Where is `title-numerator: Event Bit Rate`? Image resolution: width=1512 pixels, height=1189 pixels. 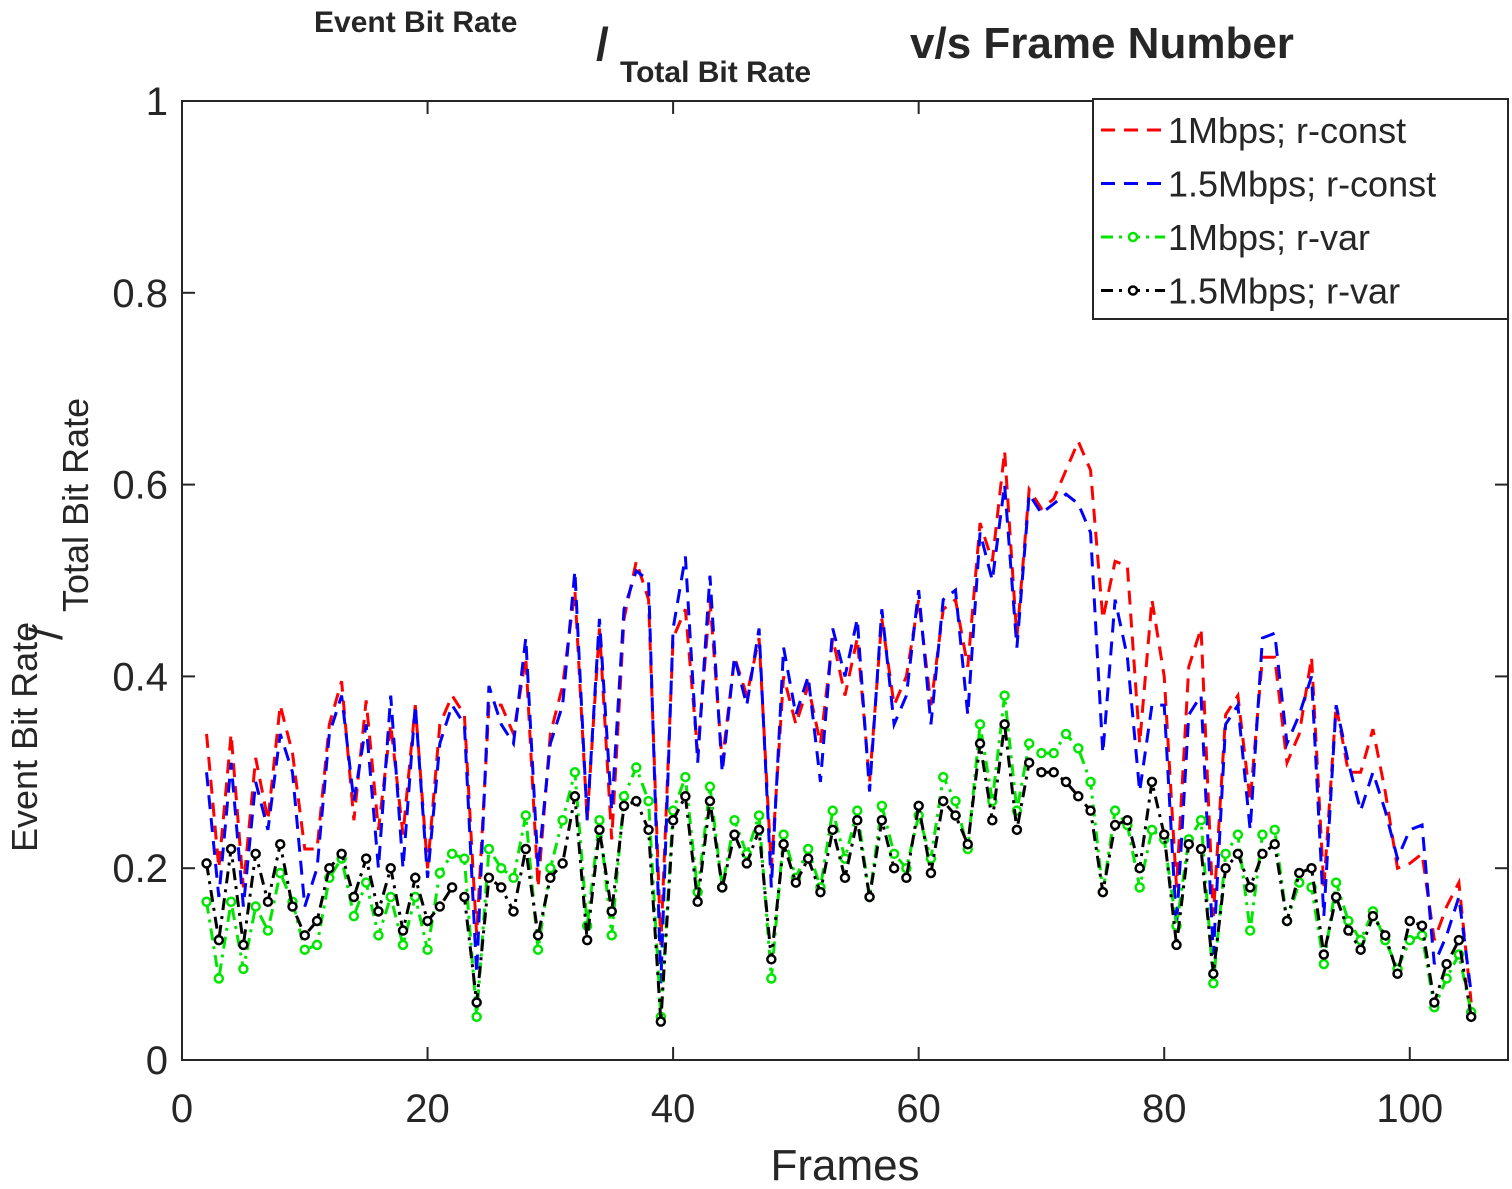
title-numerator: Event Bit Rate is located at coordinates (415, 22).